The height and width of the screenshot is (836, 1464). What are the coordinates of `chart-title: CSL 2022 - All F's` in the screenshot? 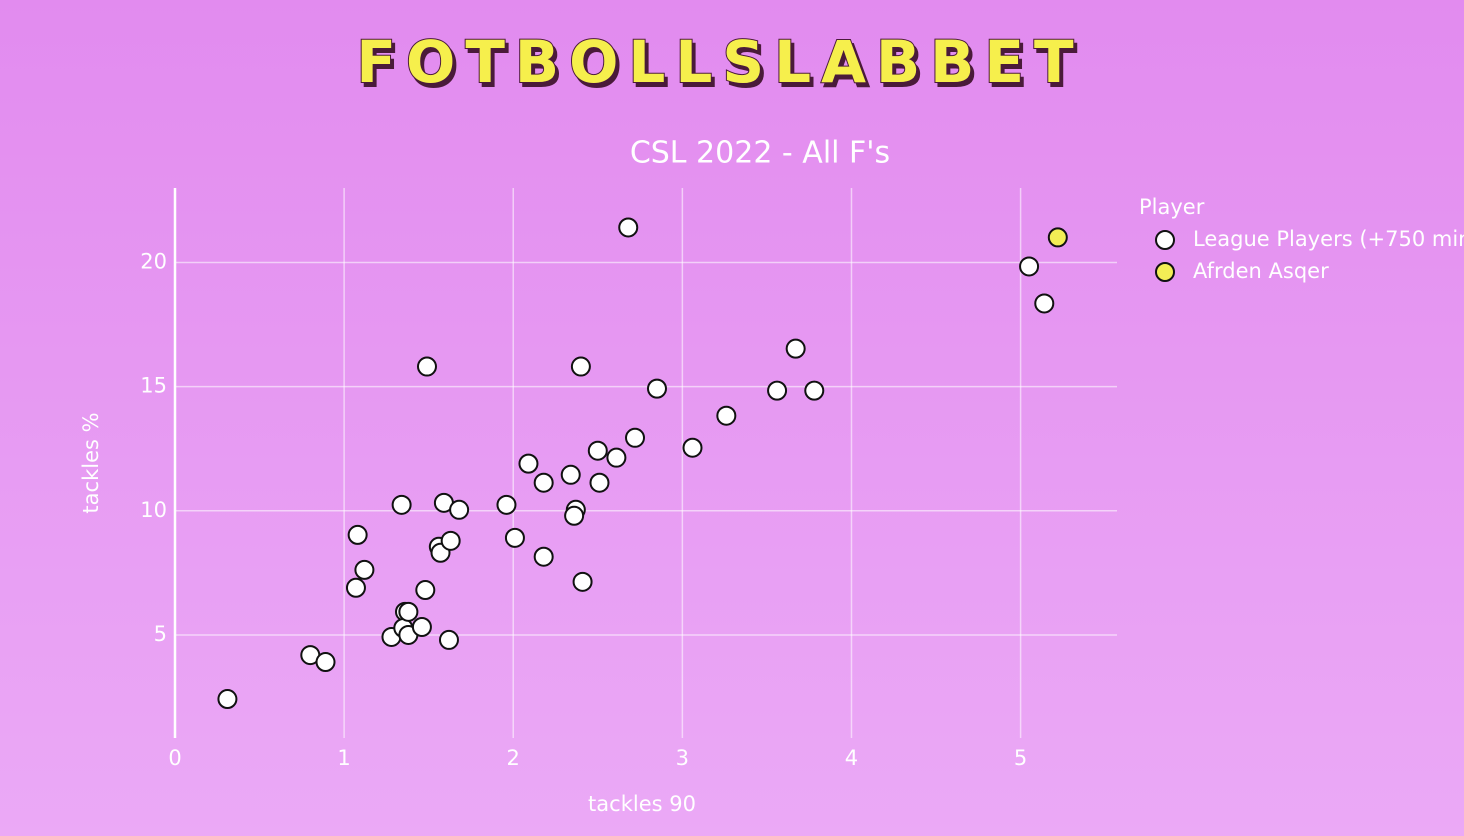 It's located at (760, 153).